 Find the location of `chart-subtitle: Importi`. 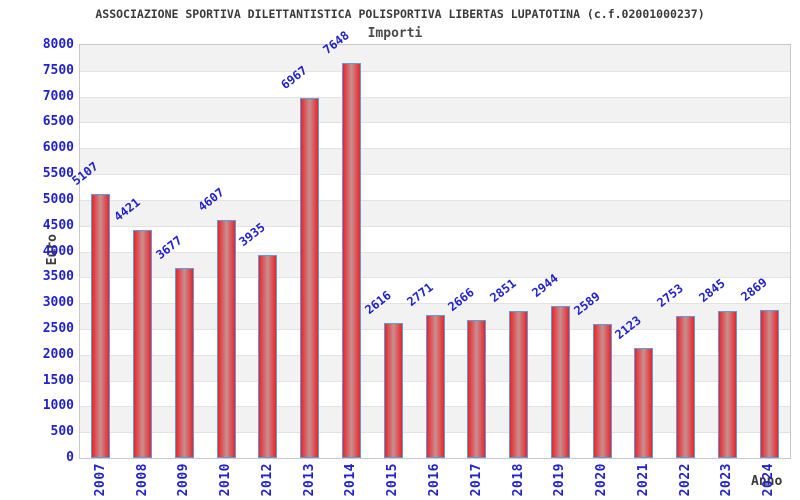

chart-subtitle: Importi is located at coordinates (395, 33).